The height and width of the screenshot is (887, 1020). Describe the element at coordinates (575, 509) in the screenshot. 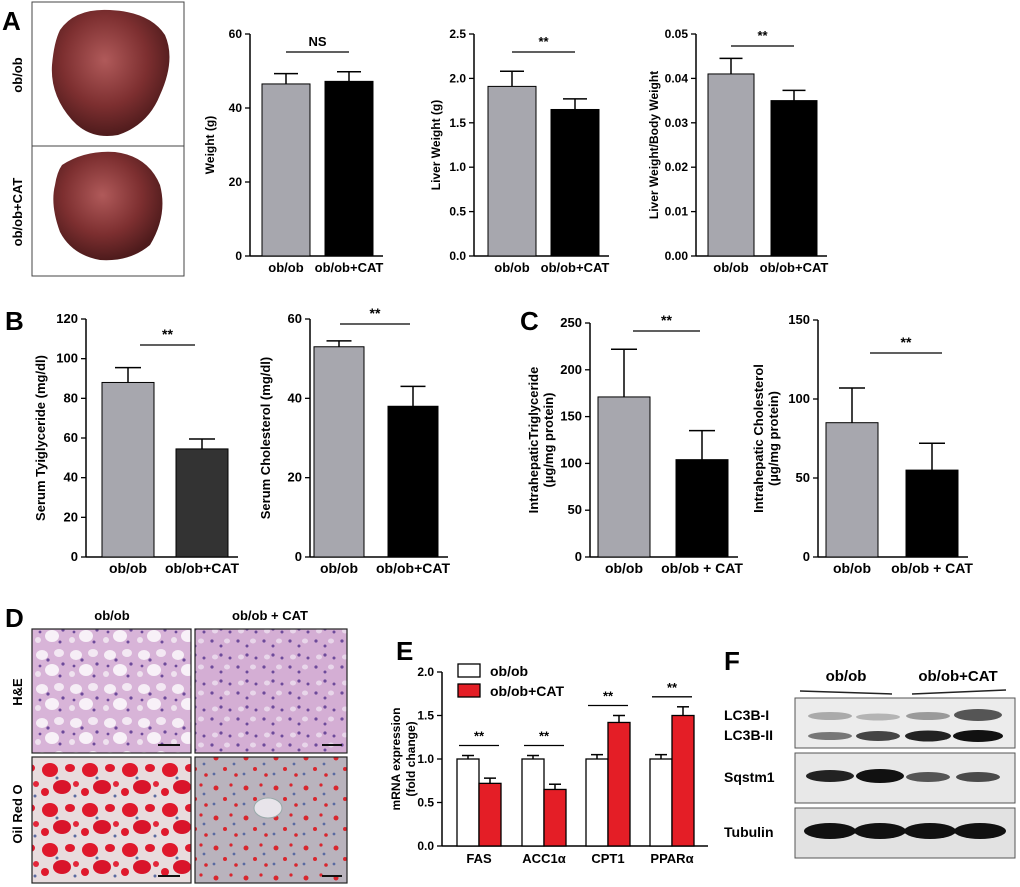

I see `y-tick-label: 50` at that location.